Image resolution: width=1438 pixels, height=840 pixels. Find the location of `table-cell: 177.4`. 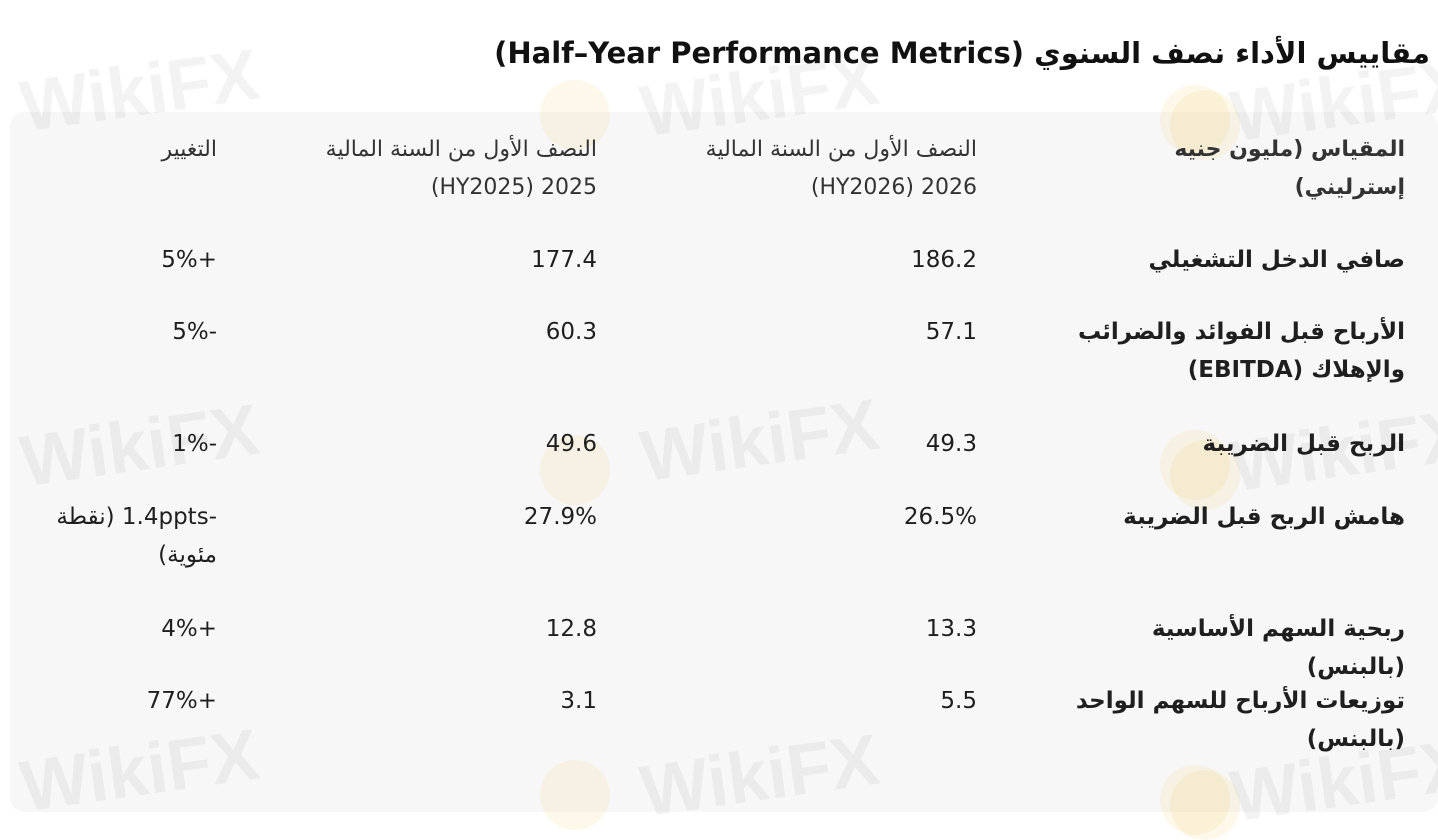

table-cell: 177.4 is located at coordinates (564, 260).